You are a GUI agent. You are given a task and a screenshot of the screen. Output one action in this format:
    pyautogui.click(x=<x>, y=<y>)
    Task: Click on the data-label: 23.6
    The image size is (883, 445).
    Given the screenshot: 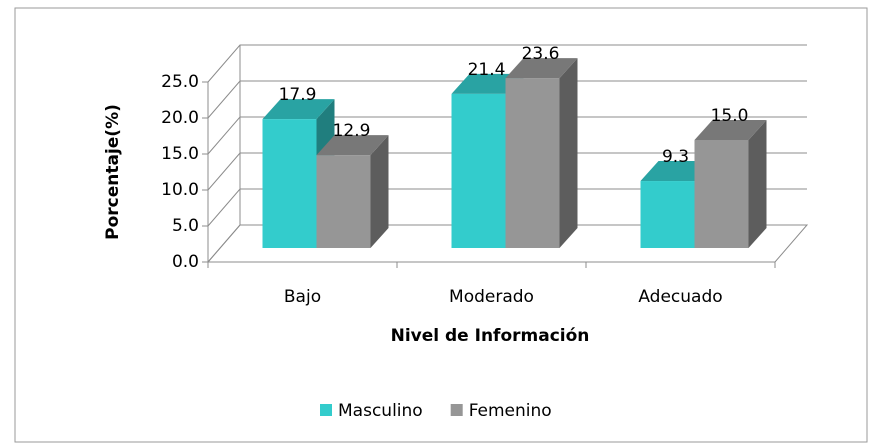 What is the action you would take?
    pyautogui.click(x=541, y=54)
    